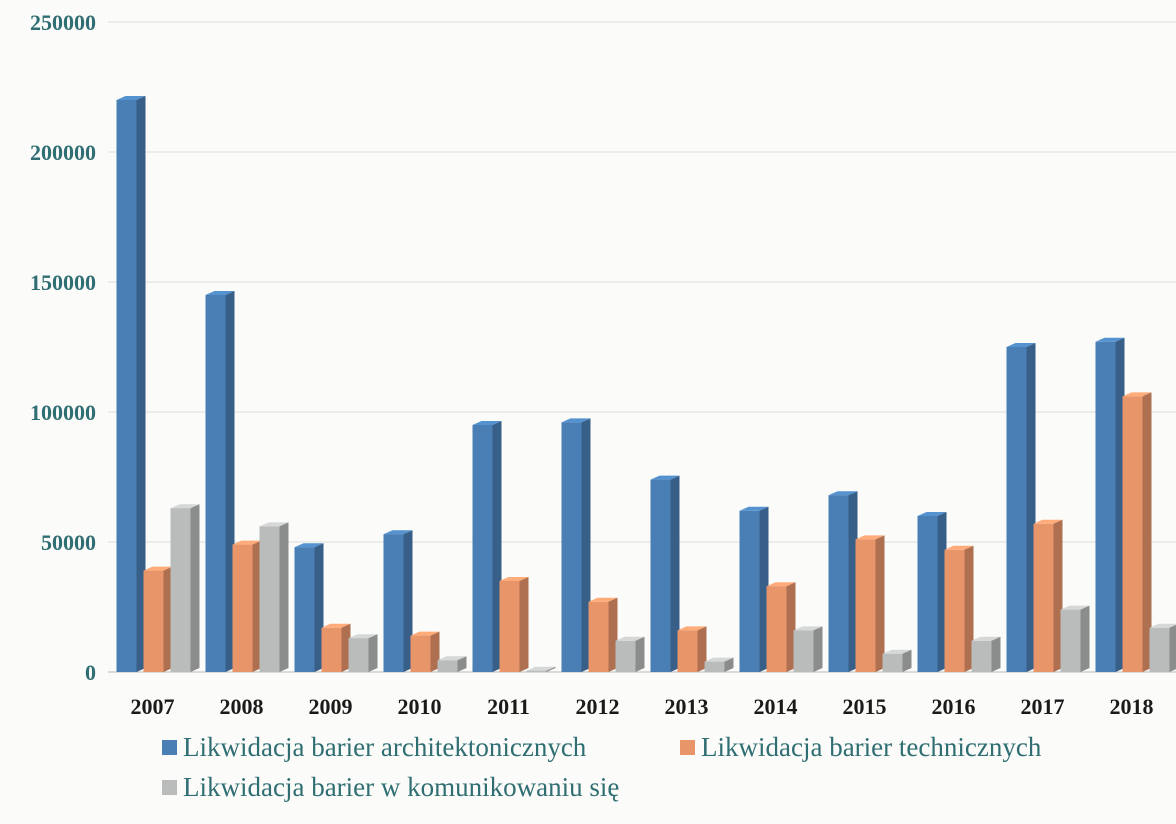 This screenshot has width=1176, height=824. What do you see at coordinates (153, 706) in the screenshot?
I see `x-tick-label: 2007` at bounding box center [153, 706].